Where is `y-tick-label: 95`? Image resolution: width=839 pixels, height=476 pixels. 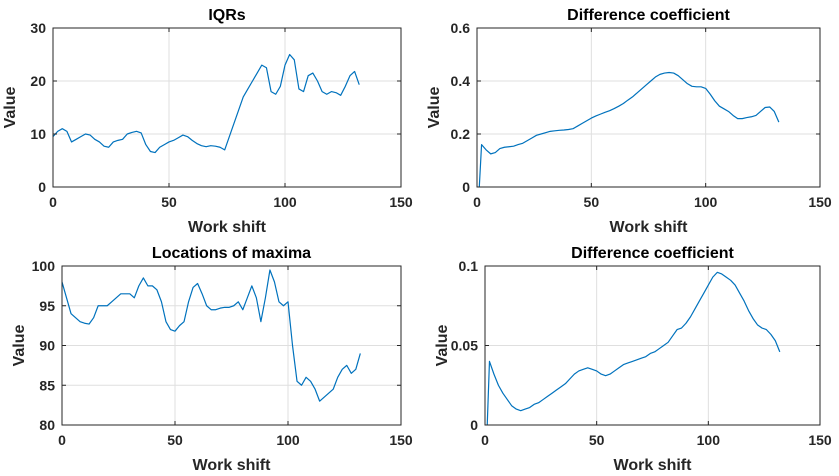 y-tick-label: 95 is located at coordinates (47, 306).